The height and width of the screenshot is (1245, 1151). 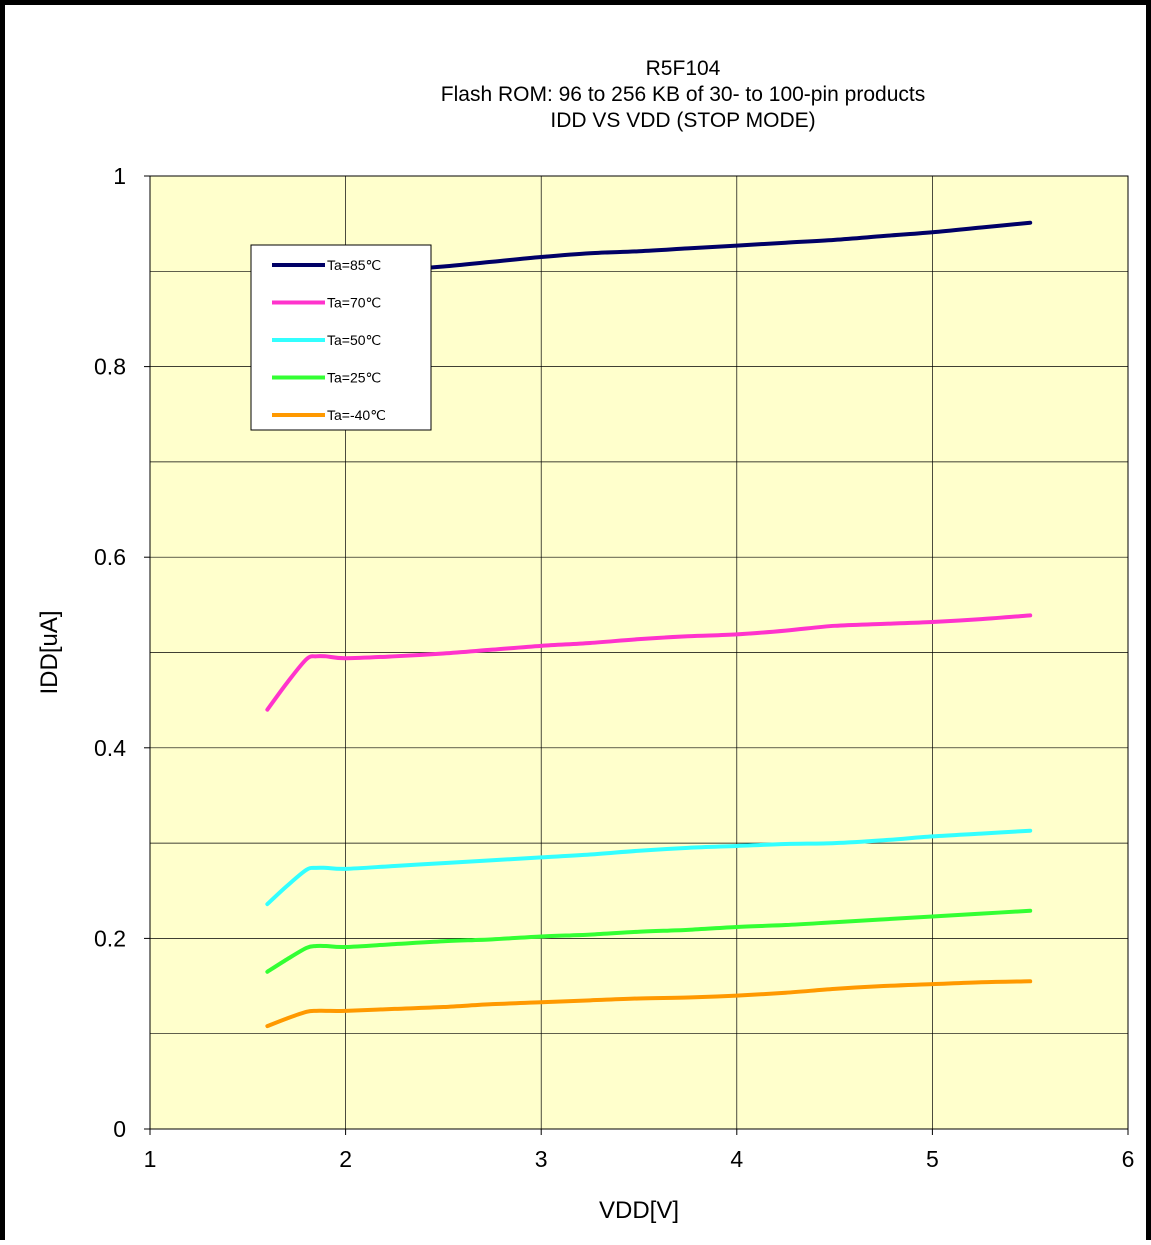 What do you see at coordinates (541, 1159) in the screenshot?
I see `x-tick-label: 3` at bounding box center [541, 1159].